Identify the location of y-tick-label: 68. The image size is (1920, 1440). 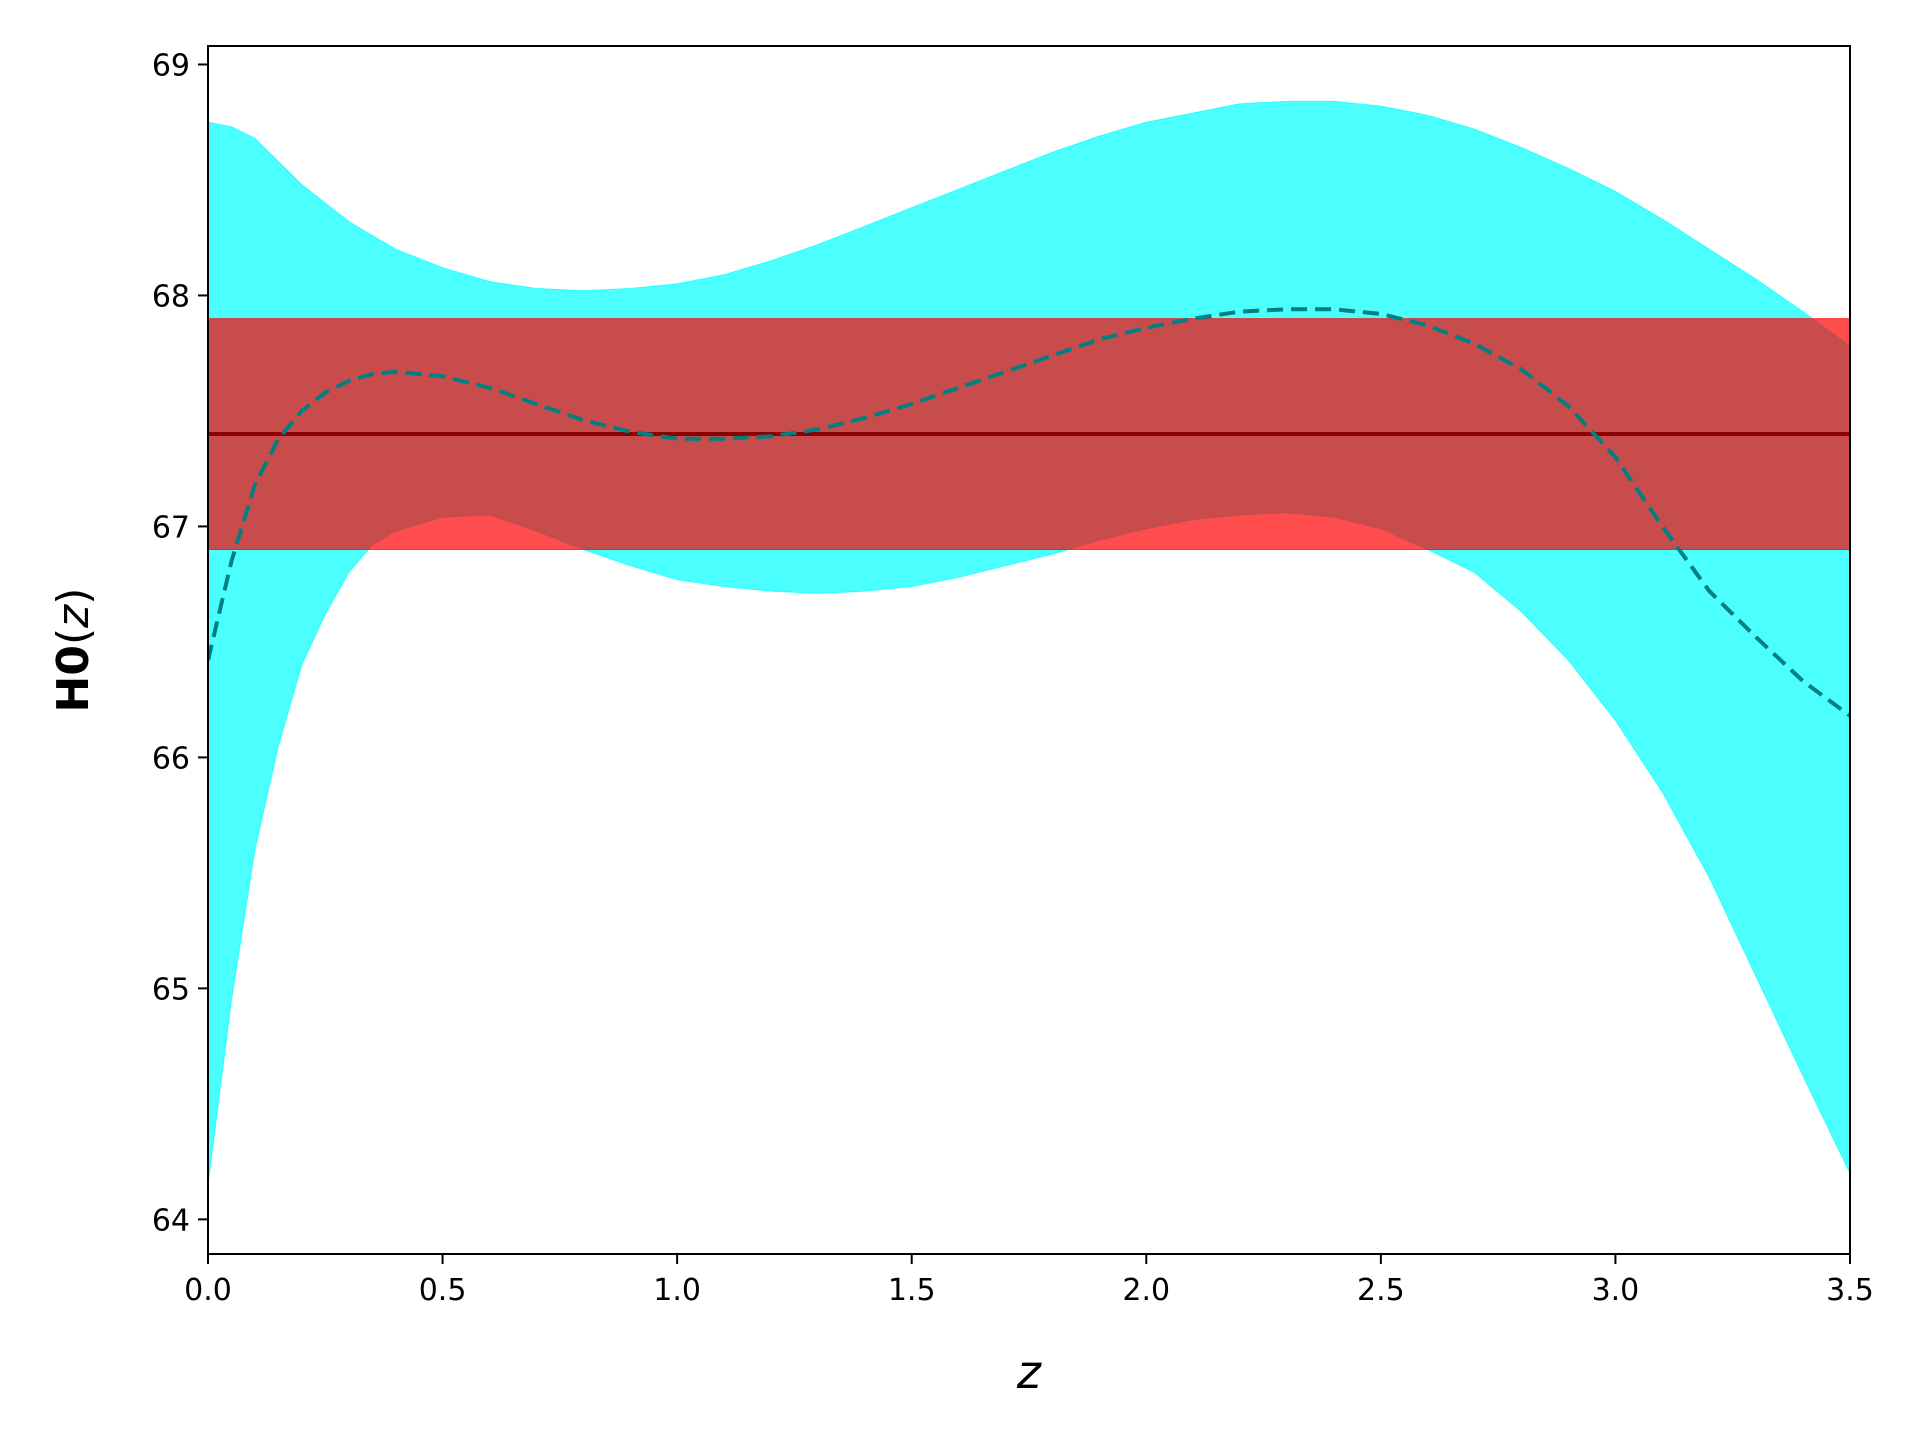
(171, 296).